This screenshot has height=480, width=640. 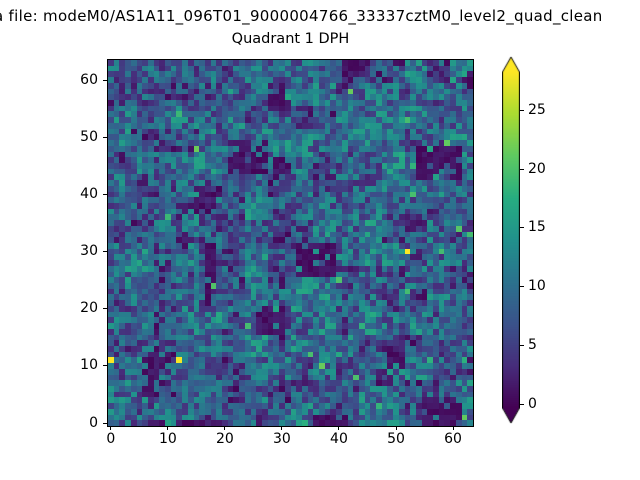 What do you see at coordinates (89, 365) in the screenshot?
I see `y-tick-label: 10` at bounding box center [89, 365].